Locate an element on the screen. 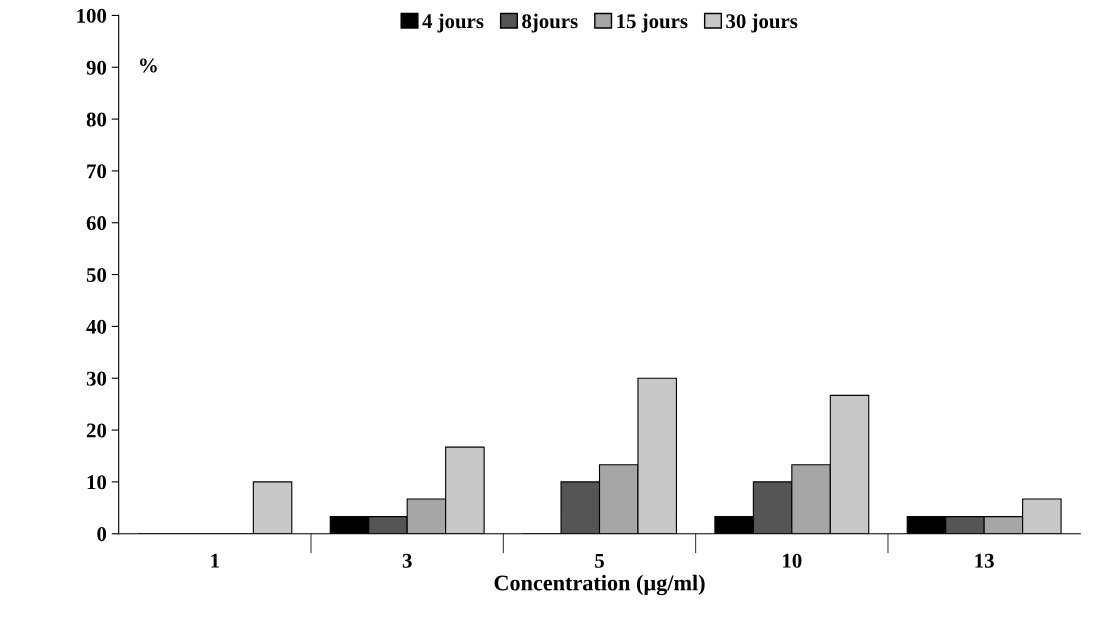 This screenshot has height=617, width=1099. x-tick-label: 5 is located at coordinates (599, 560).